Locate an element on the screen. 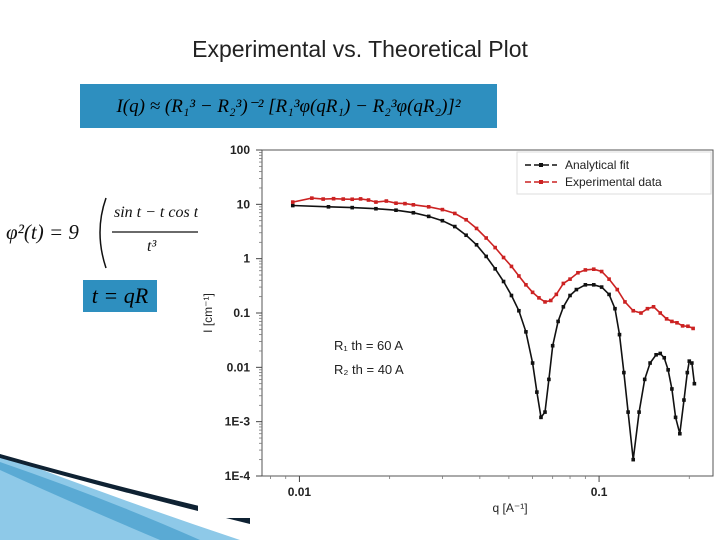 The height and width of the screenshot is (540, 720). deco-light-wave is located at coordinates (120, 497).